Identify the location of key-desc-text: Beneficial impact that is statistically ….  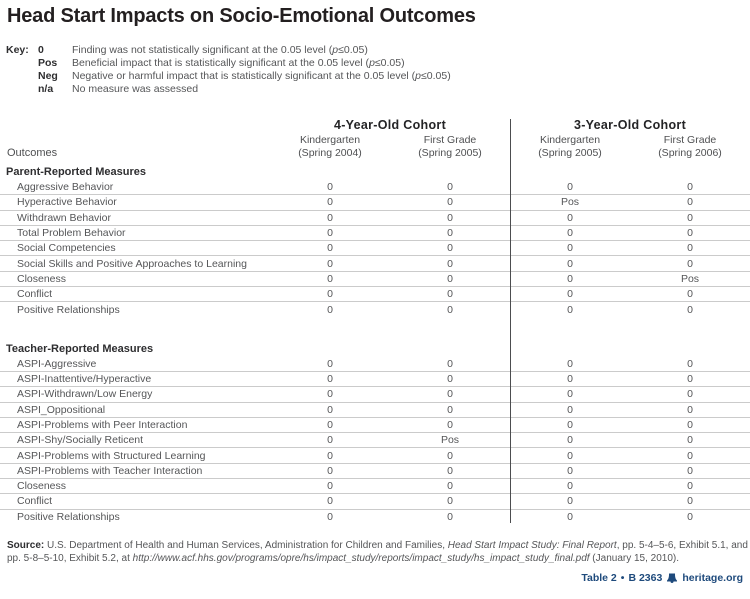
(221, 63).